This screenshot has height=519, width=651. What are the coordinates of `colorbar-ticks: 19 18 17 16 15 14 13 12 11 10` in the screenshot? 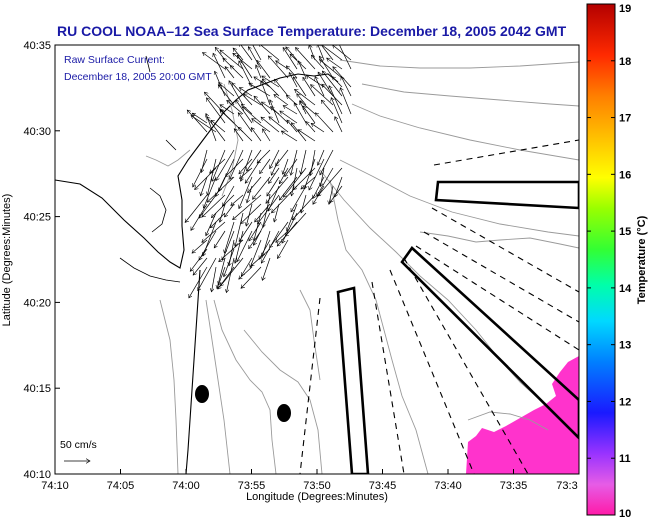 It's located at (609, 261).